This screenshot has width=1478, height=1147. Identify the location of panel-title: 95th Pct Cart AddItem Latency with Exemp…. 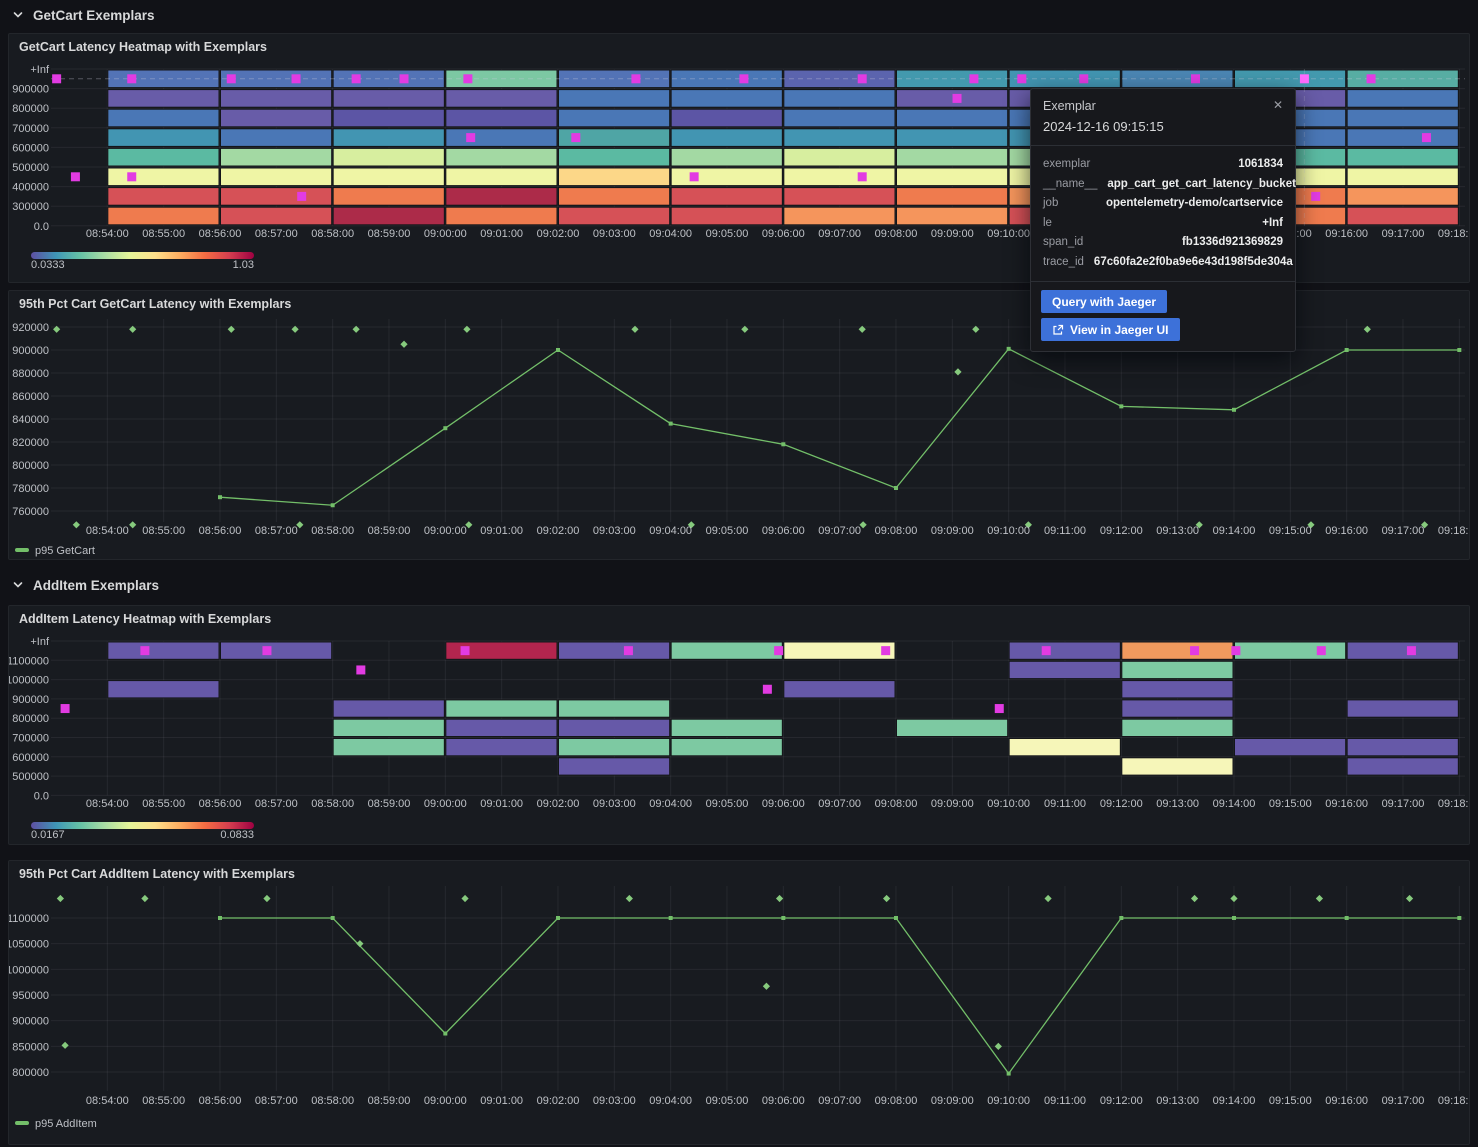
(157, 874).